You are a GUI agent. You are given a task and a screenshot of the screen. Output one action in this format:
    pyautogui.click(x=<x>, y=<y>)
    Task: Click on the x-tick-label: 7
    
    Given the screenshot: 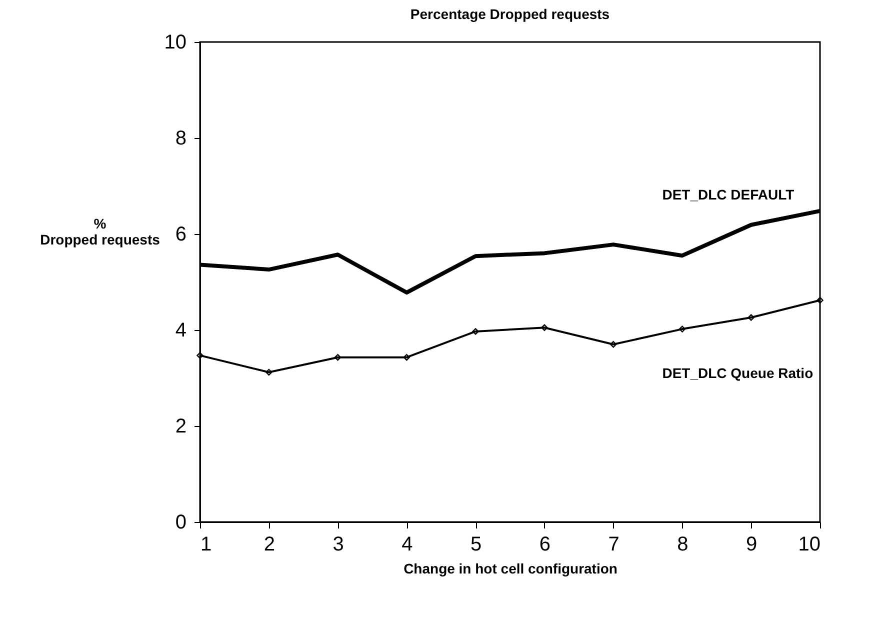 What is the action you would take?
    pyautogui.click(x=614, y=545)
    